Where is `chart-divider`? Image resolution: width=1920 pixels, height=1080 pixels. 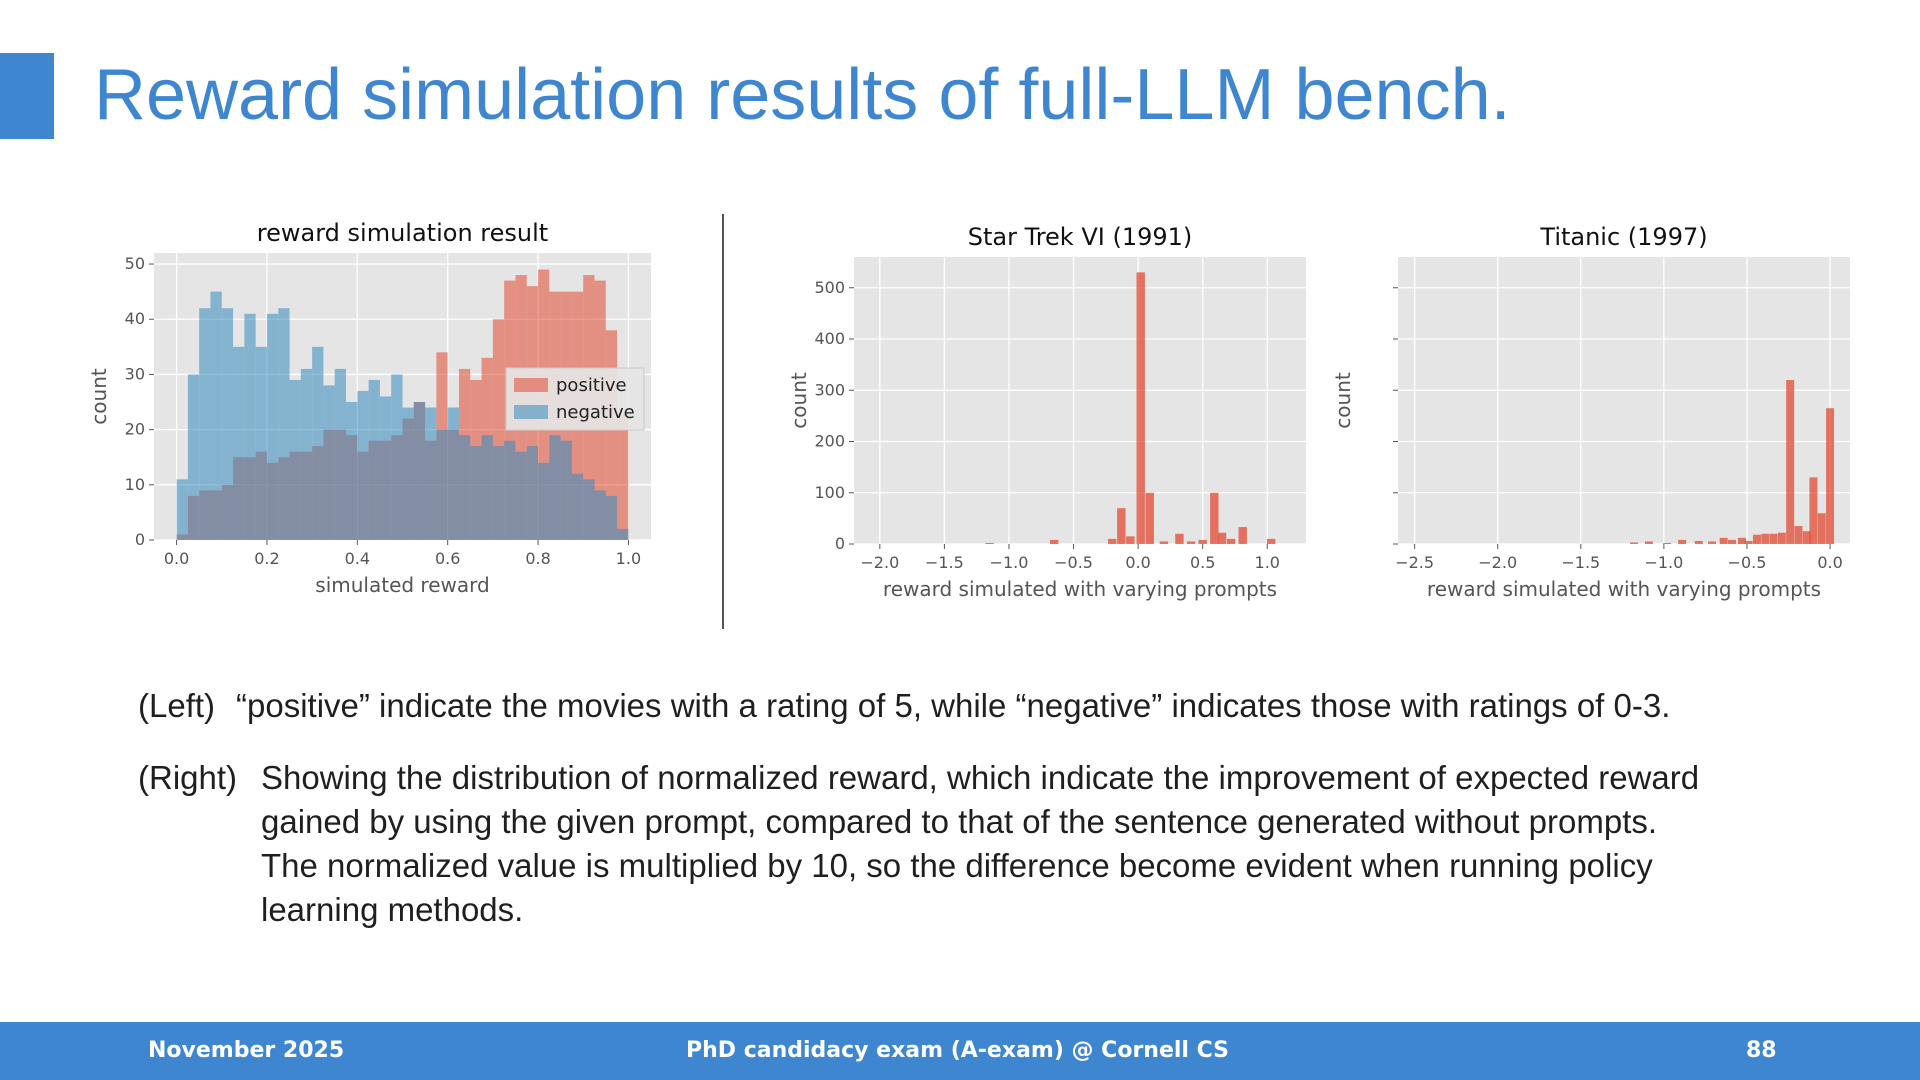
chart-divider is located at coordinates (723, 421).